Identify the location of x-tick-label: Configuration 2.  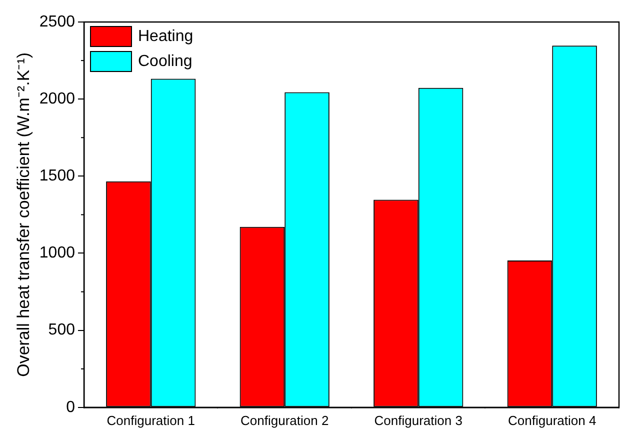
(284, 420).